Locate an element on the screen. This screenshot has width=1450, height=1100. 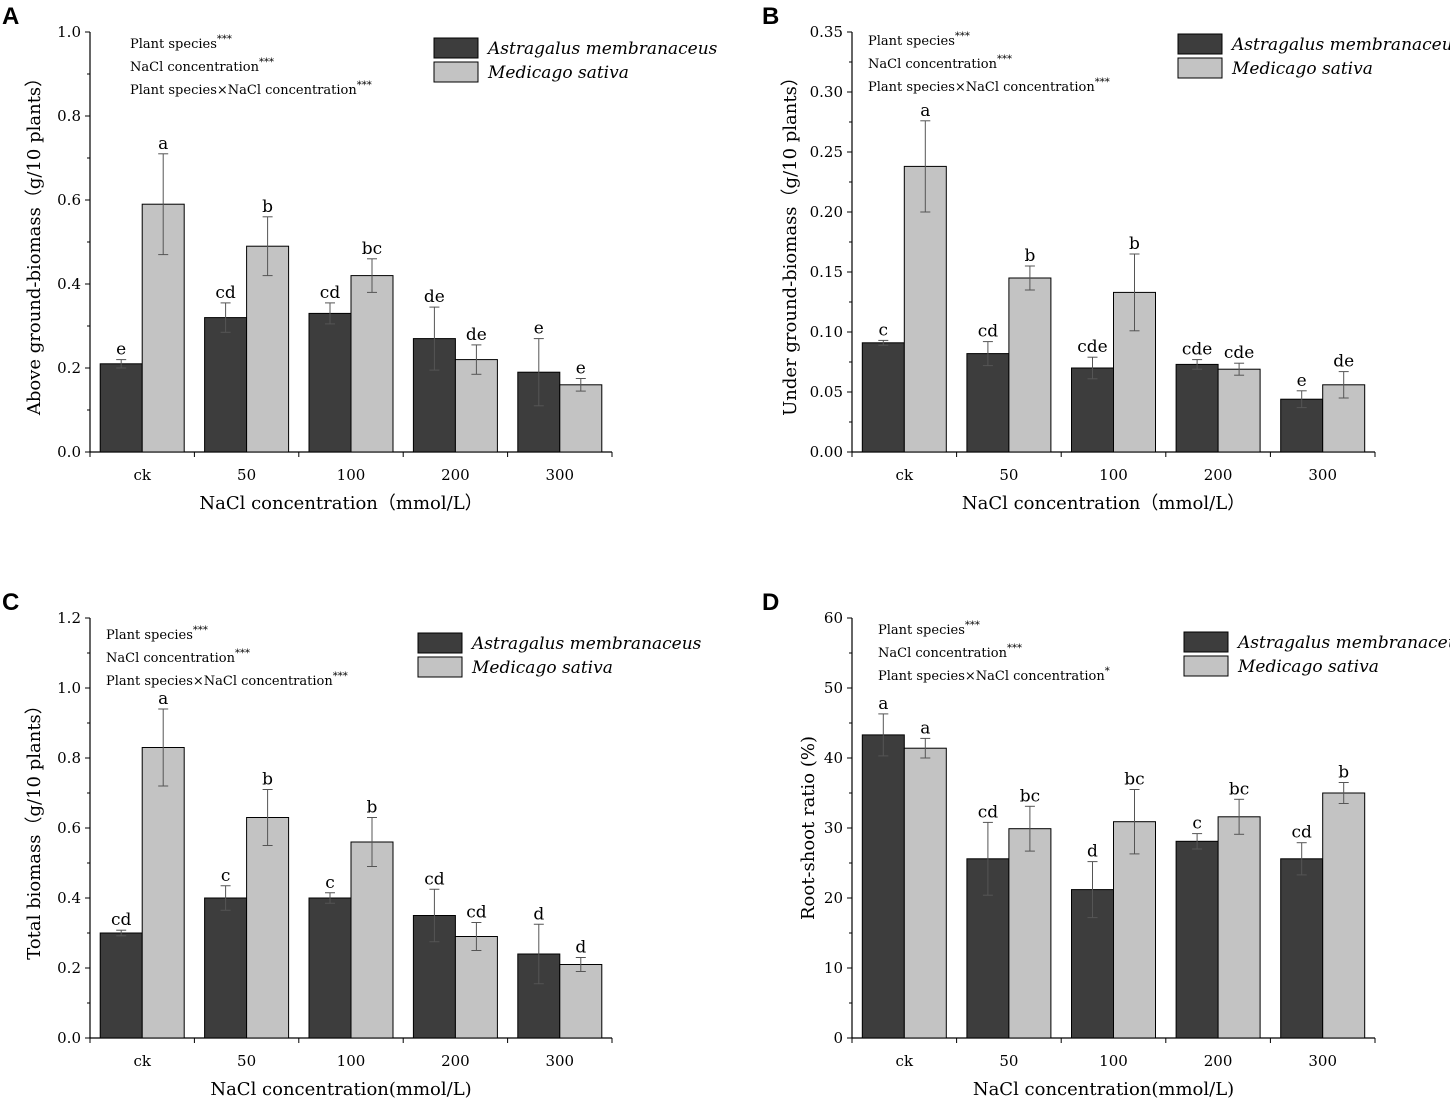
y-tick-label: 0.4 is located at coordinates (69, 898).